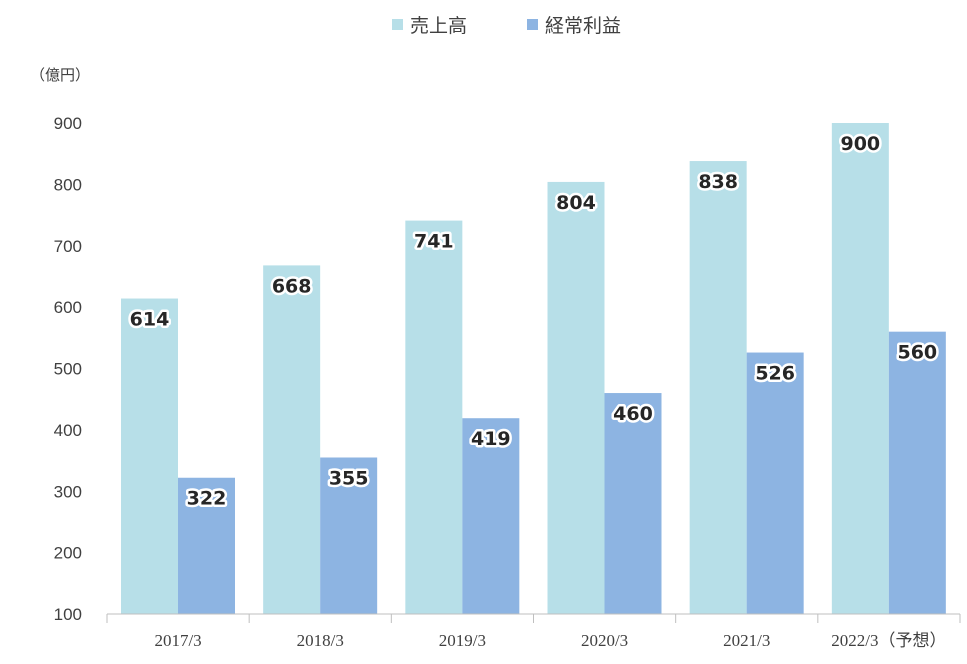 This screenshot has height=664, width=967. What do you see at coordinates (491, 439) in the screenshot?
I see `data-label: 419` at bounding box center [491, 439].